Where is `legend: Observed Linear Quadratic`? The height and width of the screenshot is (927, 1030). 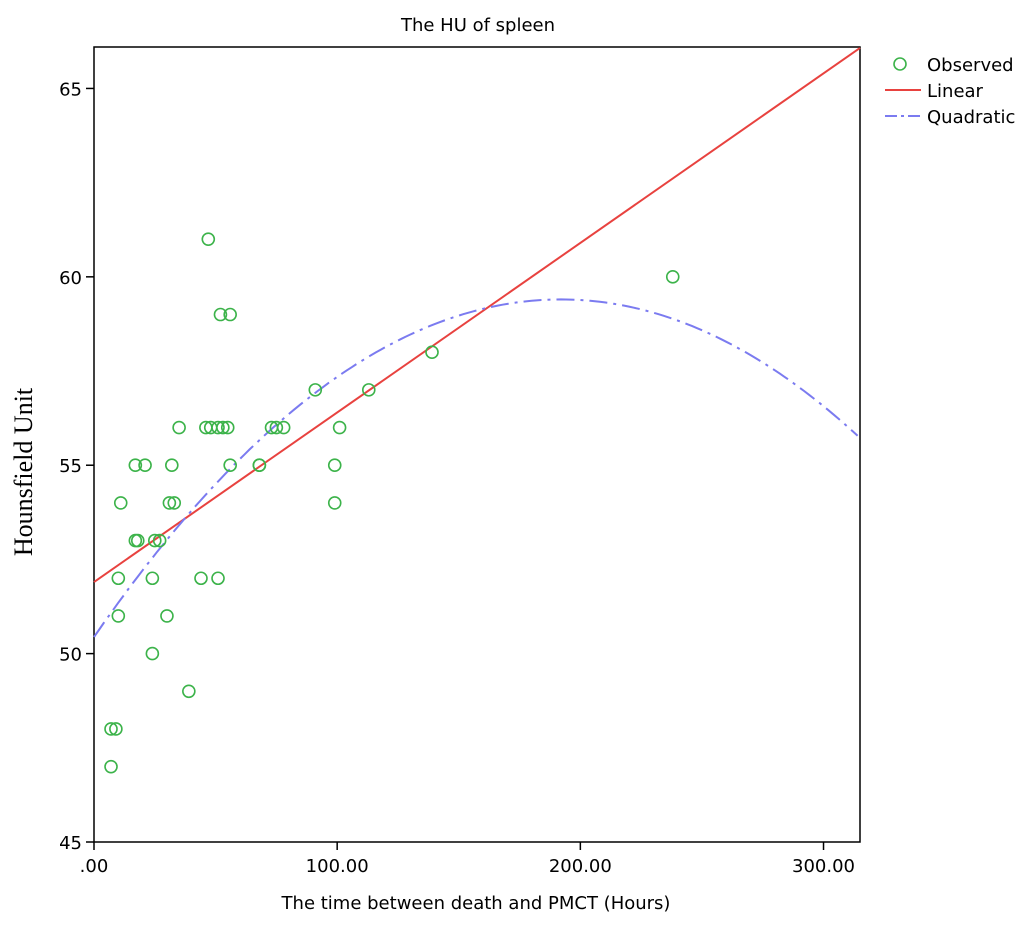 legend: Observed Linear Quadratic is located at coordinates (950, 91).